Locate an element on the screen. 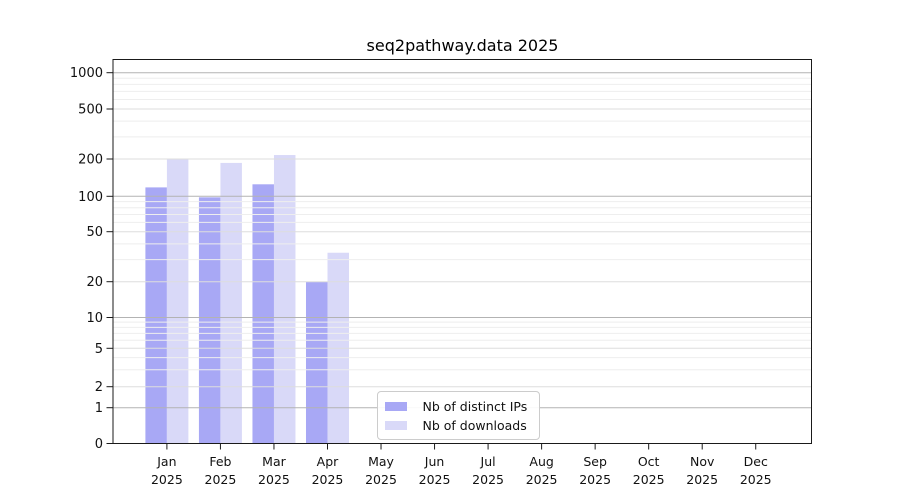 This screenshot has height=500, width=900. legend-label-distinct-ips: Nb of distinct IPs is located at coordinates (475, 406).